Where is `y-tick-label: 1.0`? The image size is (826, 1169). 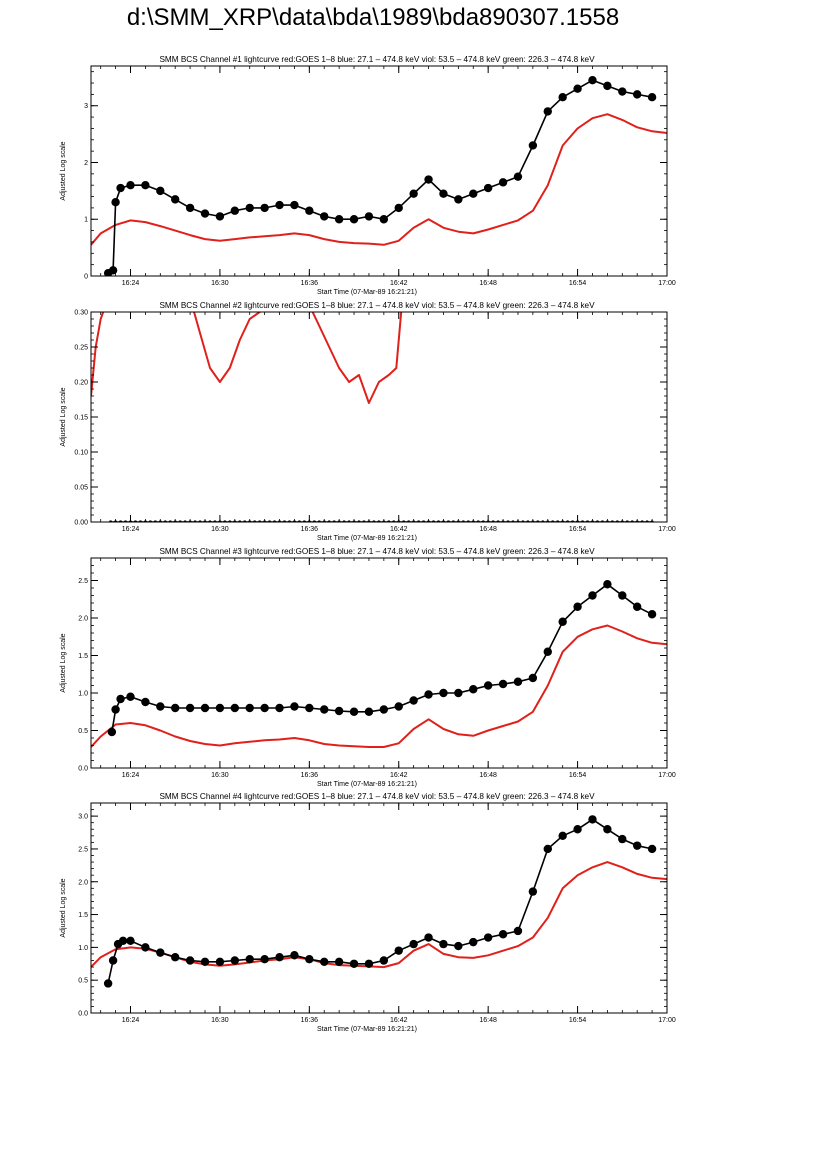 y-tick-label: 1.0 is located at coordinates (83, 948).